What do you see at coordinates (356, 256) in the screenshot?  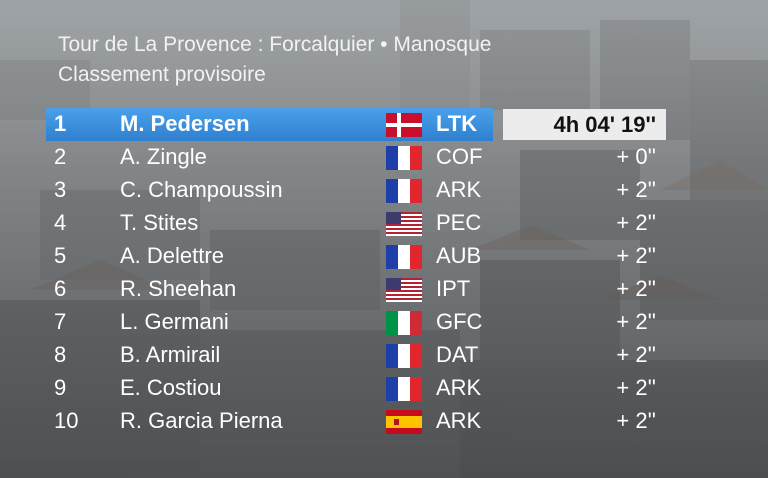 I see `standings-row: 5 A. Delettre AUB + 2''` at bounding box center [356, 256].